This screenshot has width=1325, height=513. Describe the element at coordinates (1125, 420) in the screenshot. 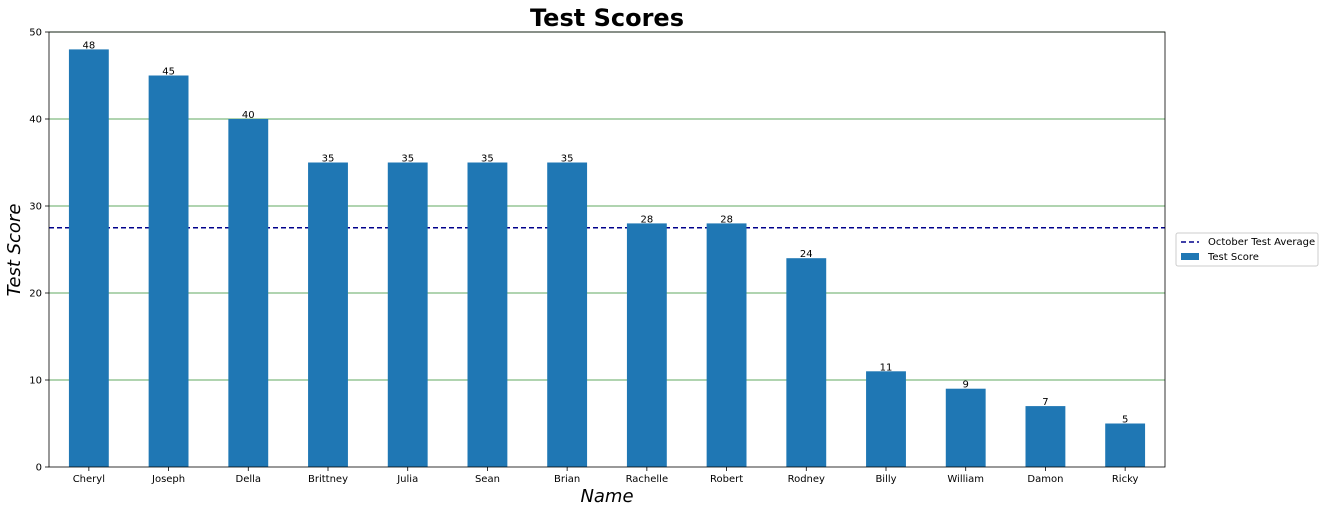

I see `bar-value-label: 5` at that location.